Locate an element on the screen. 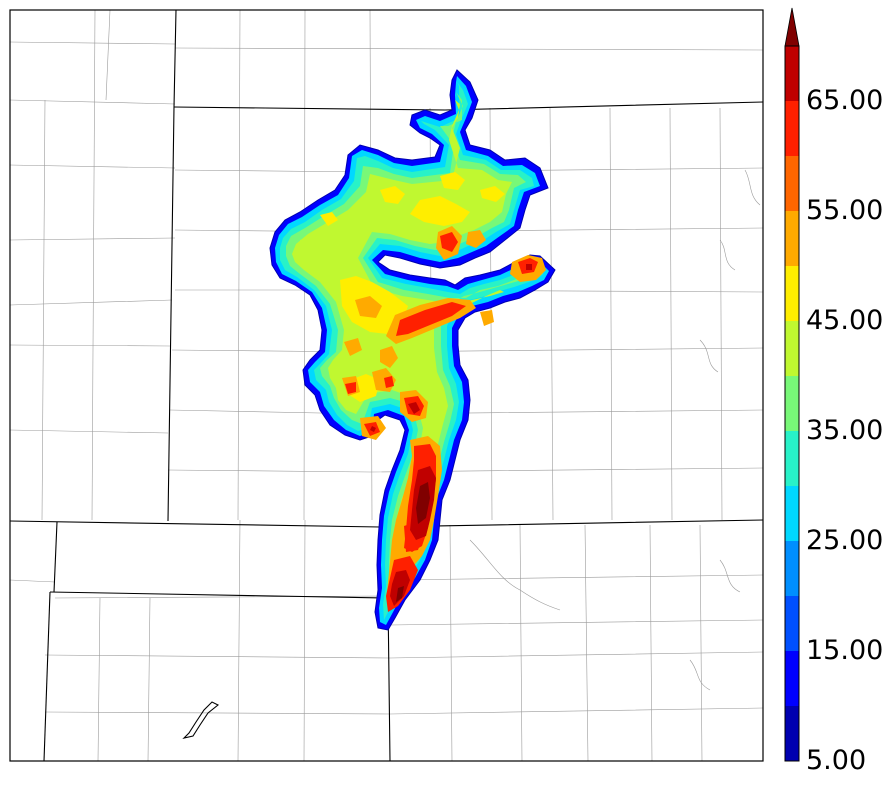 This screenshot has width=894, height=785. colorbar-tick-label: 15.00 is located at coordinates (845, 650).